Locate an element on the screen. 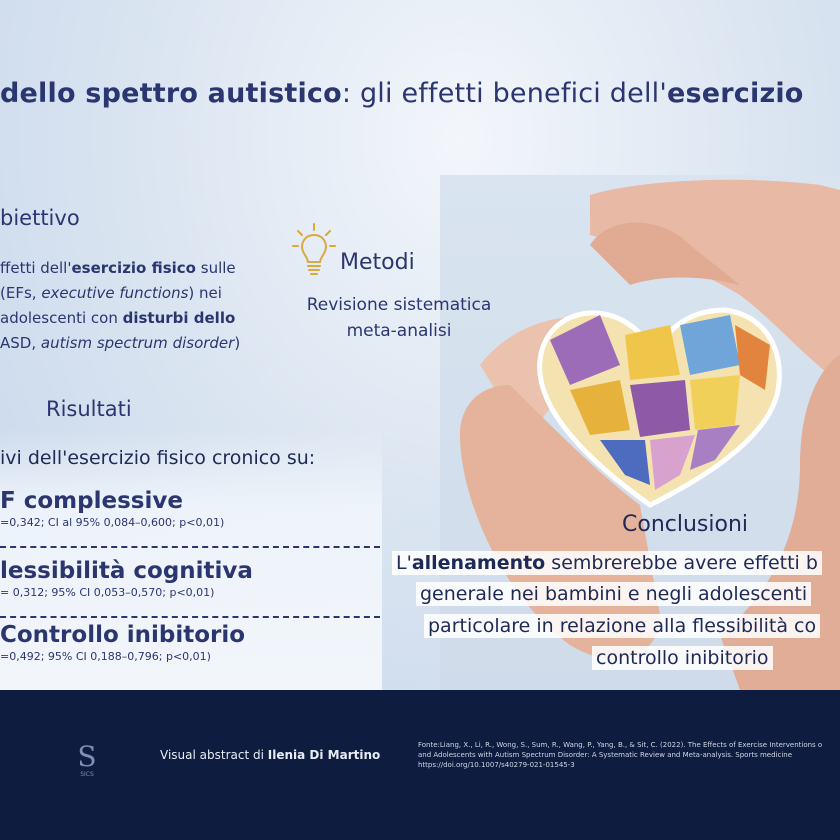 The width and height of the screenshot is (840, 840). conclusions-heading: Conclusioni is located at coordinates (685, 524).